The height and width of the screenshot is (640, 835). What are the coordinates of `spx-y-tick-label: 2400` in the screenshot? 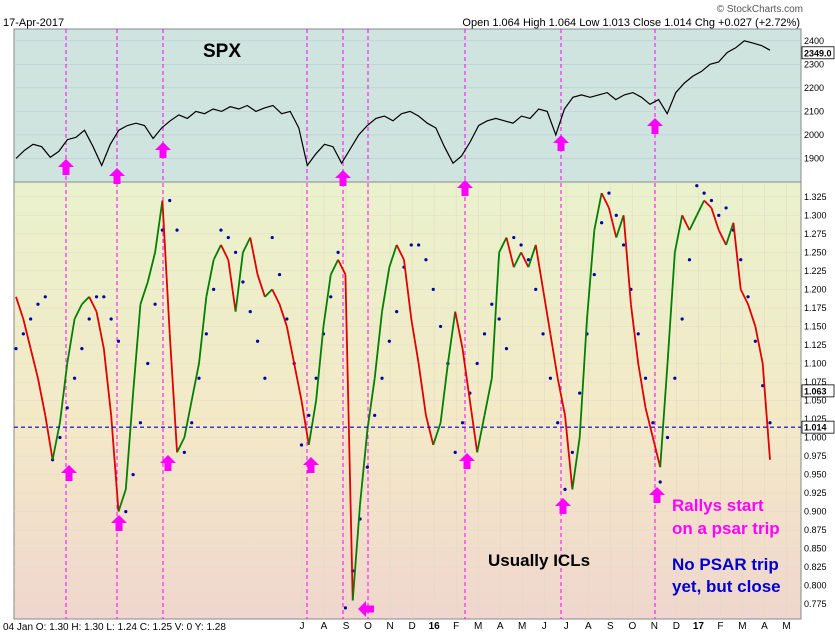 It's located at (814, 41).